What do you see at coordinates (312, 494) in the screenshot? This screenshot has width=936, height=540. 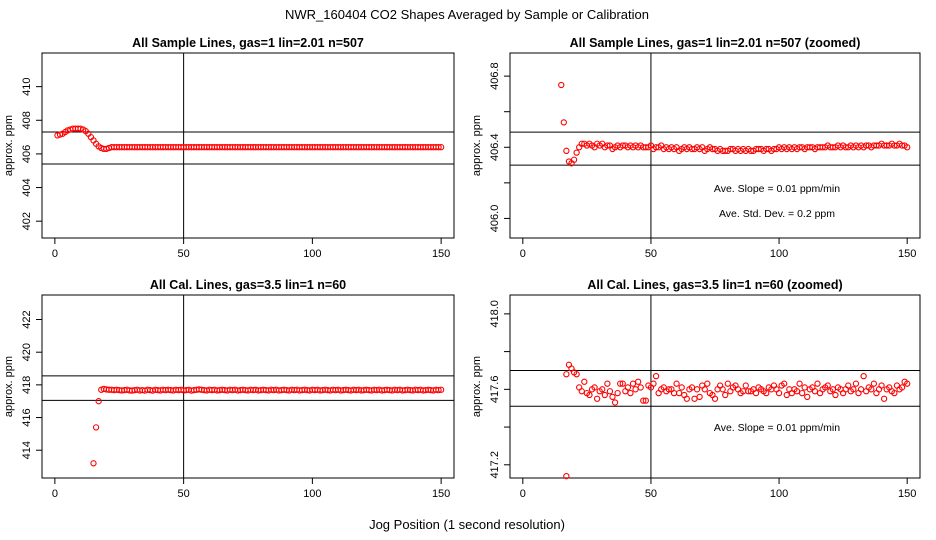 I see `x-tick-label: 100` at bounding box center [312, 494].